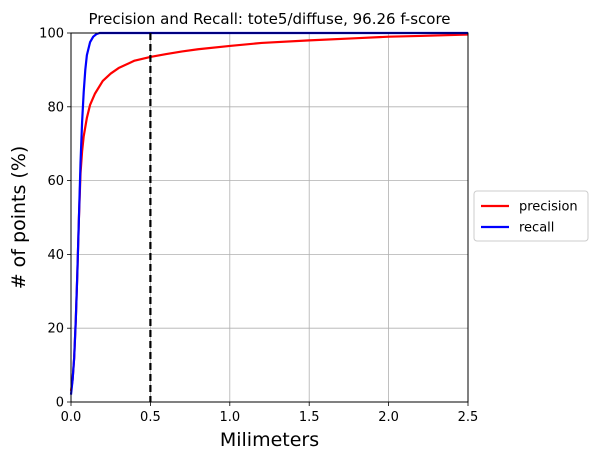  Describe the element at coordinates (55, 107) in the screenshot. I see `y-tick-label: 80` at that location.